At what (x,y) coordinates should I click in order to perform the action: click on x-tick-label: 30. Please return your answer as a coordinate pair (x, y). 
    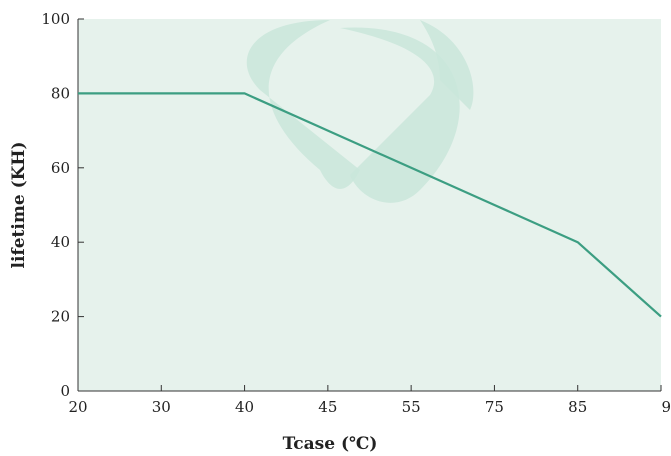
    Looking at the image, I should click on (161, 407).